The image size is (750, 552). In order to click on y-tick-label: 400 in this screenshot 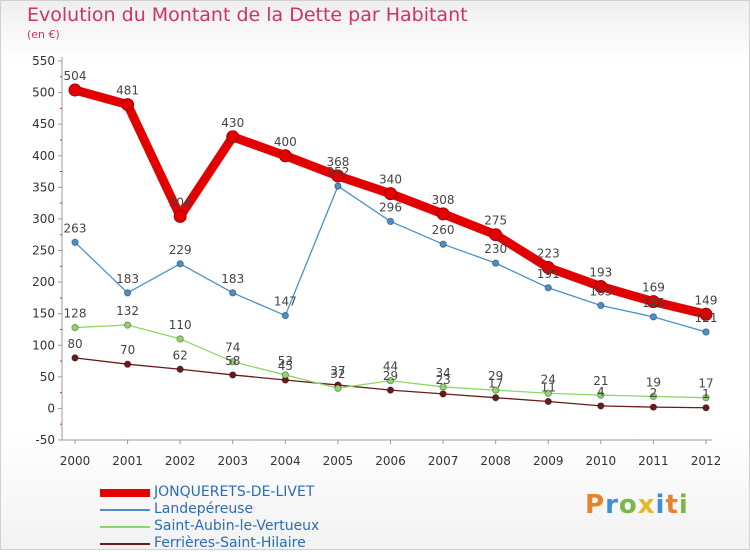, I will do `click(43, 156)`.